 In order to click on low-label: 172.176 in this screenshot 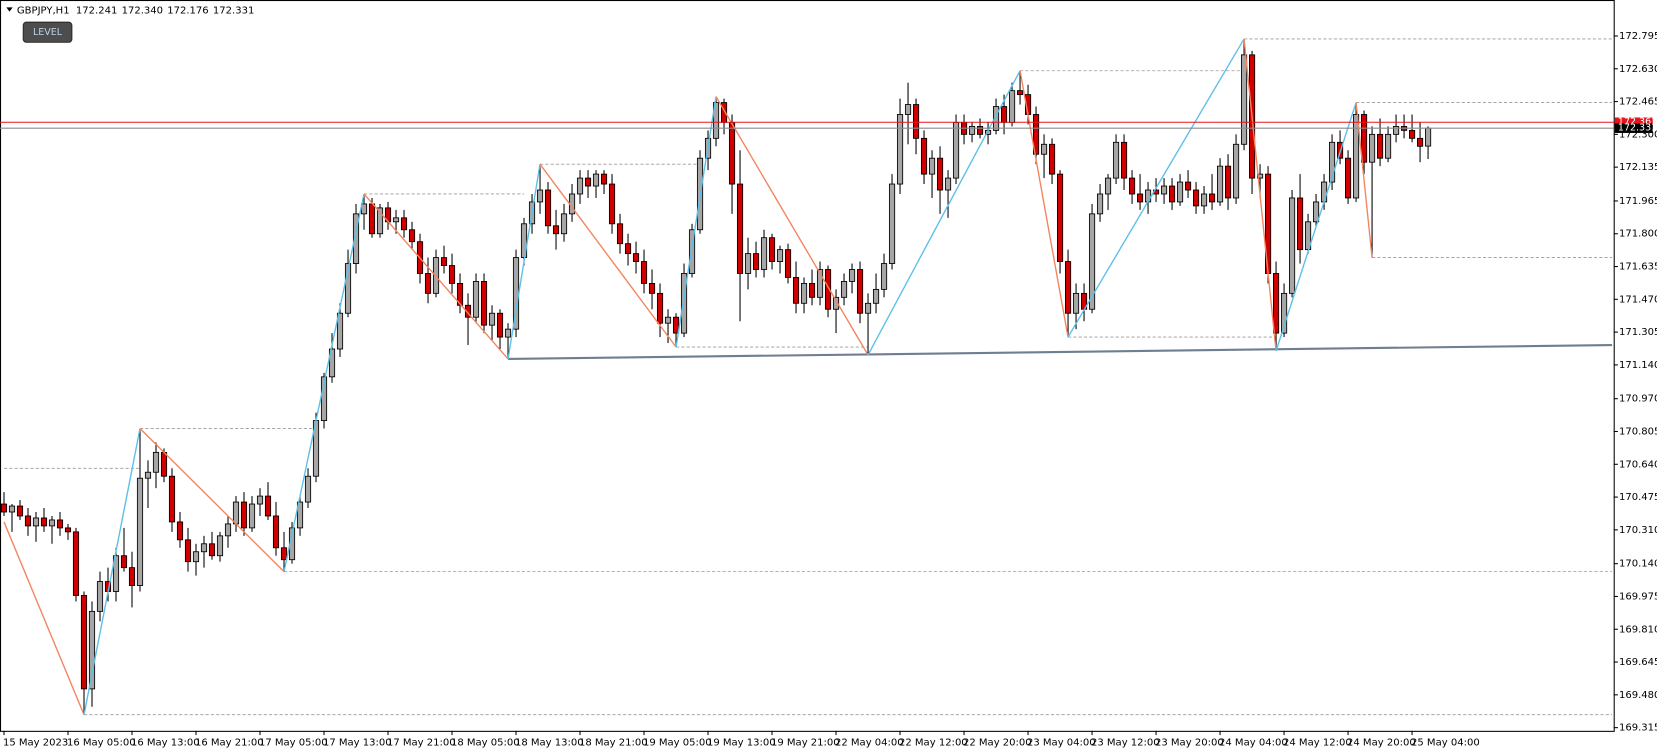, I will do `click(187, 11)`.